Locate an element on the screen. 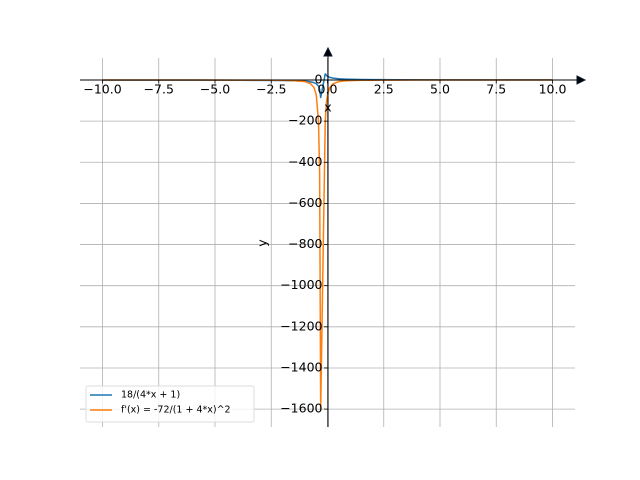 The width and height of the screenshot is (640, 480). y-tick-label: −800 is located at coordinates (305, 243).